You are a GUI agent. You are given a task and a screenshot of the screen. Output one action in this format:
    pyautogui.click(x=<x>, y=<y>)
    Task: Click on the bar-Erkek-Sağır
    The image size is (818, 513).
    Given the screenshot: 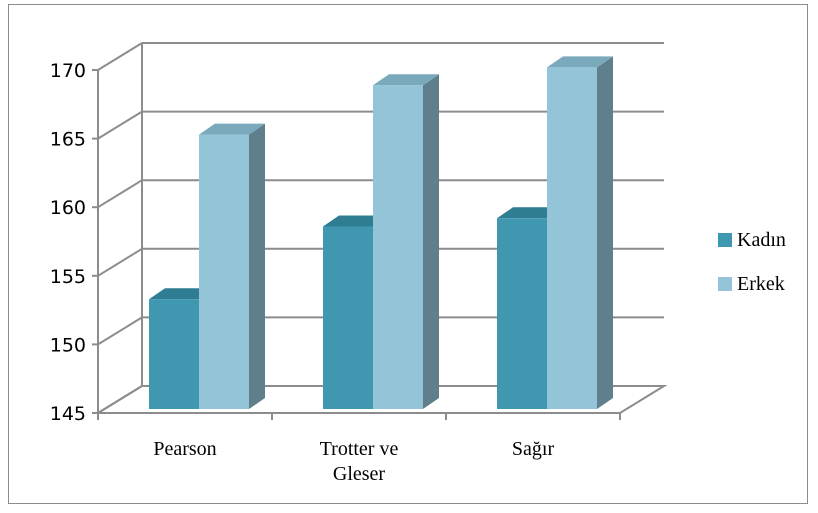 What is the action you would take?
    pyautogui.click(x=580, y=232)
    